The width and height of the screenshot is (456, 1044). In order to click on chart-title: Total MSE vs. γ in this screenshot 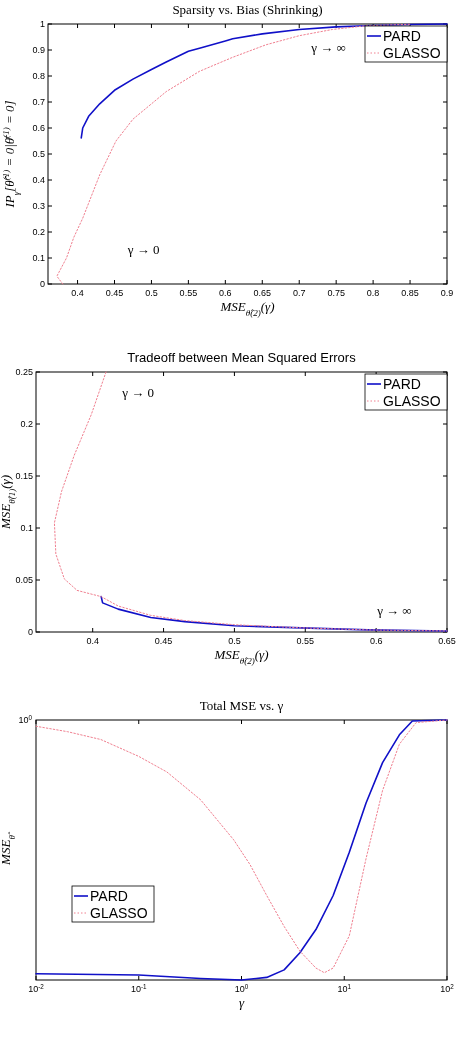, I will do `click(241, 705)`.